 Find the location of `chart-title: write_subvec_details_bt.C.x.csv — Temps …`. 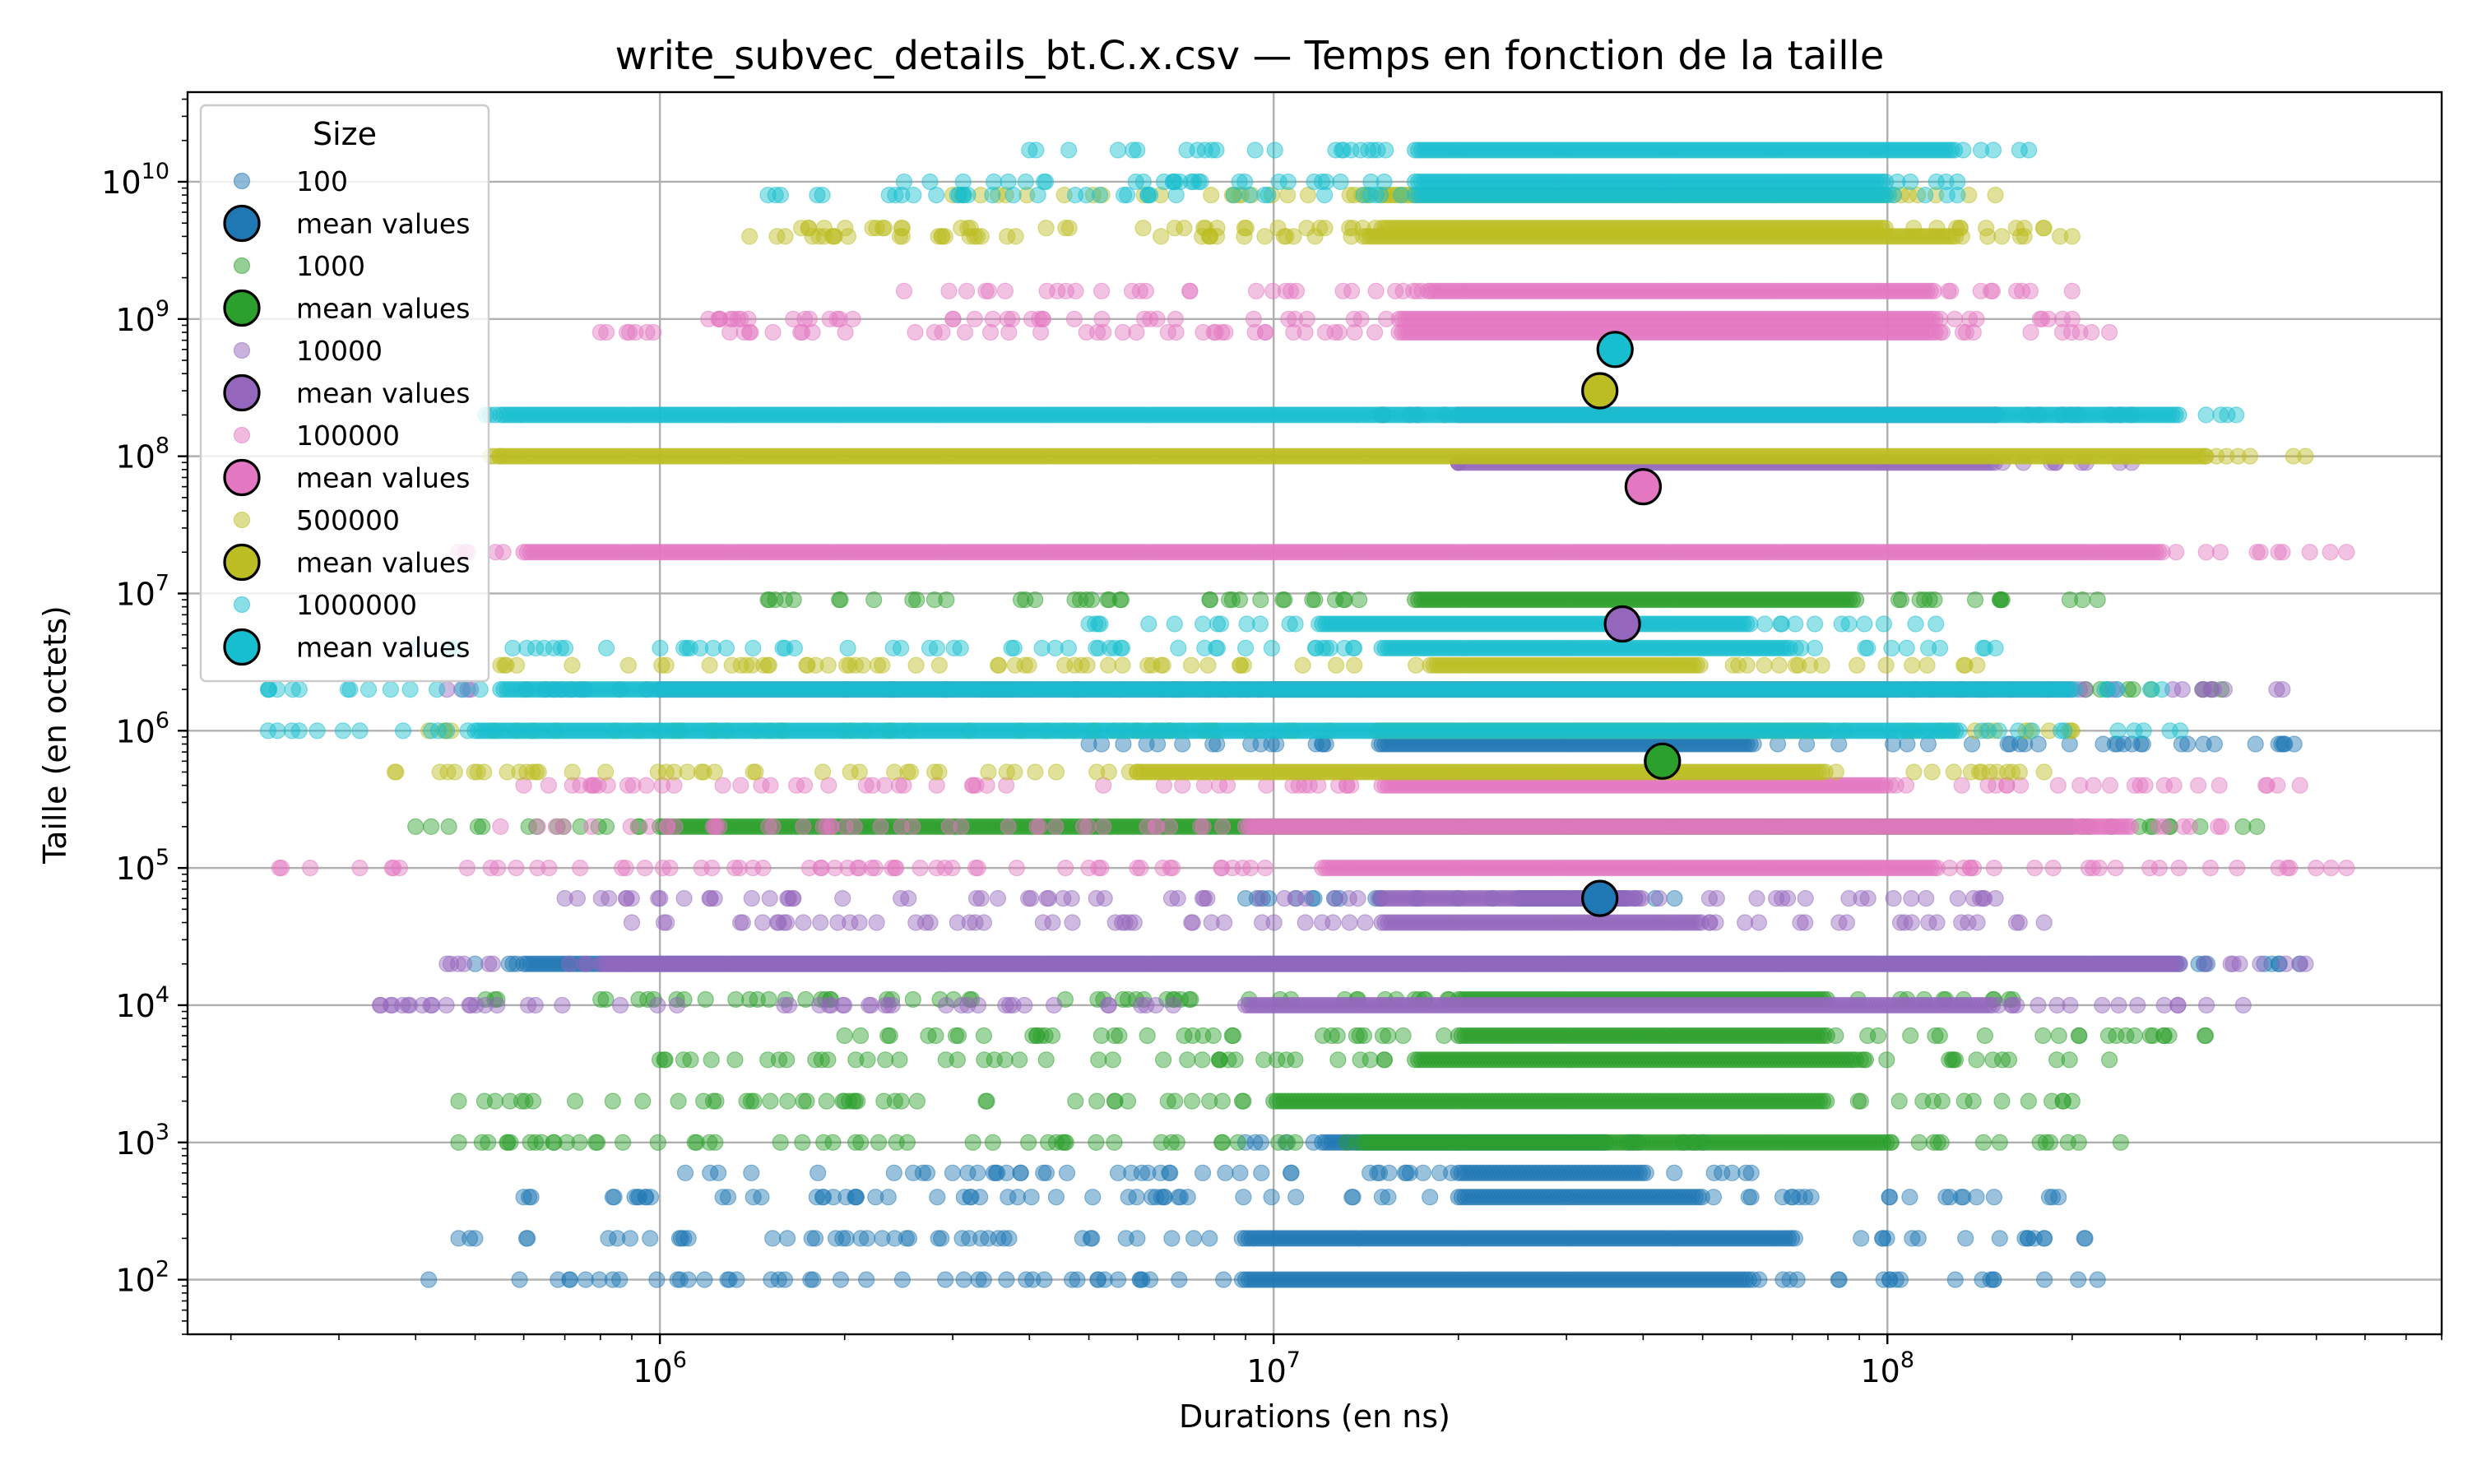

chart-title: write_subvec_details_bt.C.x.csv — Temps … is located at coordinates (1250, 56).